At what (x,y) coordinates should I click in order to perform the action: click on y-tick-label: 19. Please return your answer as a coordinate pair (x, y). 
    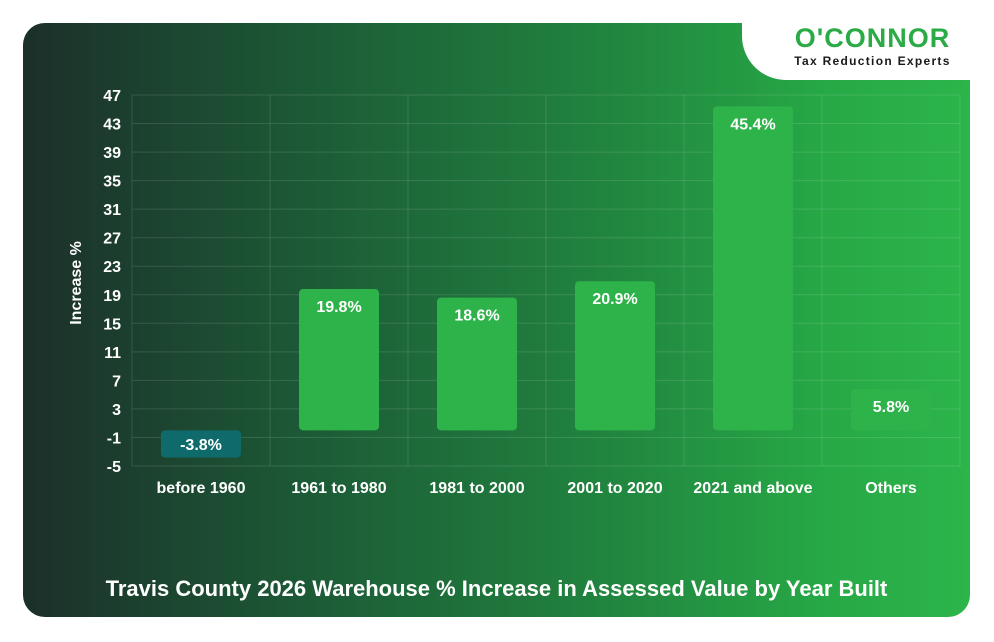
    Looking at the image, I should click on (112, 296).